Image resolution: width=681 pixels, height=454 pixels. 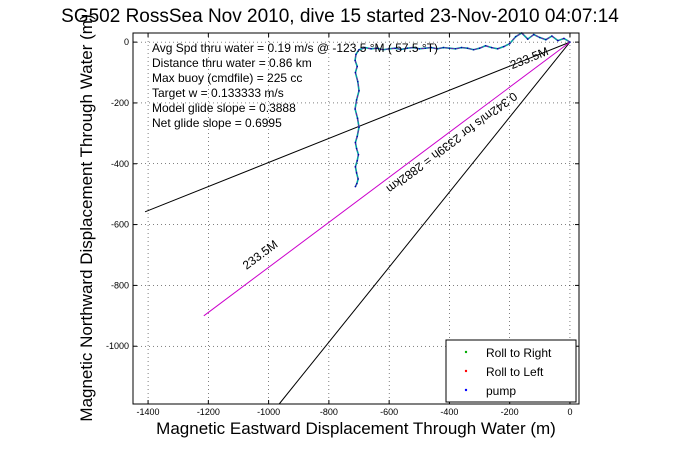 What do you see at coordinates (501, 391) in the screenshot?
I see `legend-label: pump` at bounding box center [501, 391].